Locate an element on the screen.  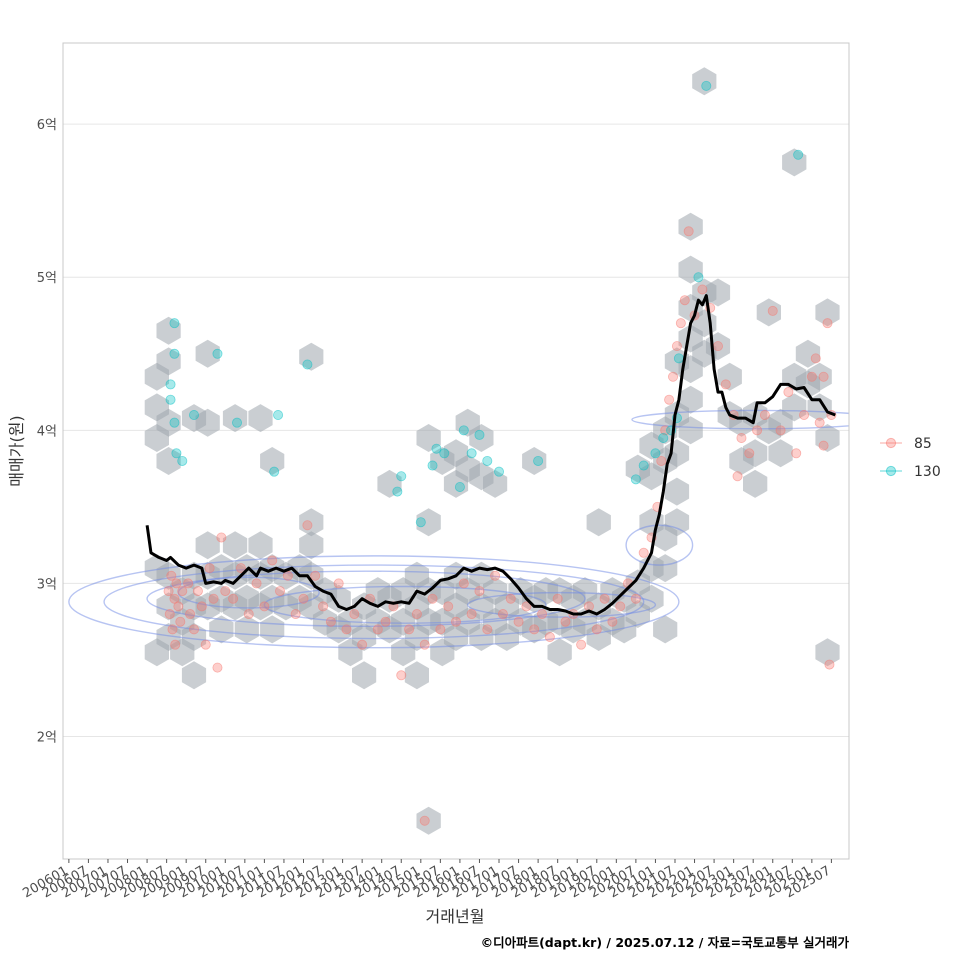
y-tick-label: 4억 is located at coordinates (47, 431).